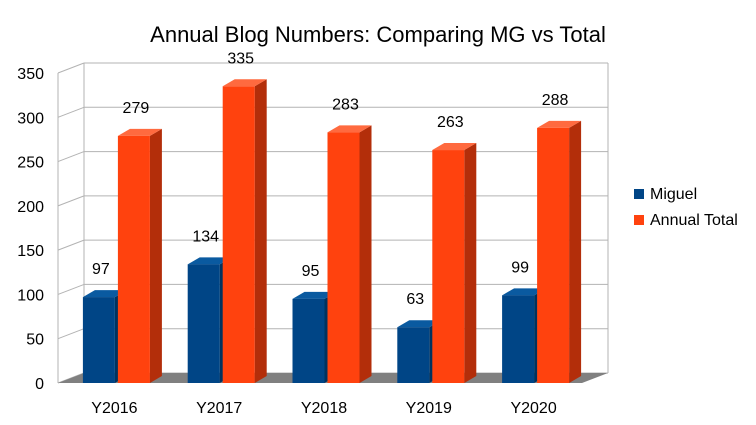 This screenshot has width=756, height=425. What do you see at coordinates (114, 408) in the screenshot?
I see `x-tick-label: Y2016` at bounding box center [114, 408].